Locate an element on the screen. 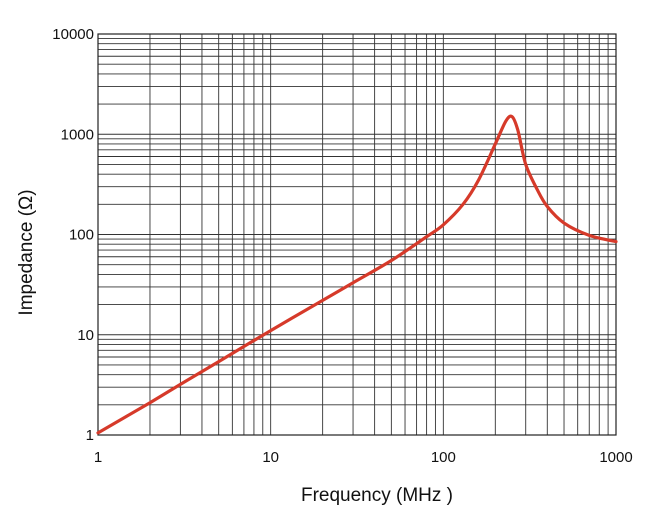 This screenshot has width=650, height=523. x-tick-label: 1 is located at coordinates (98, 457).